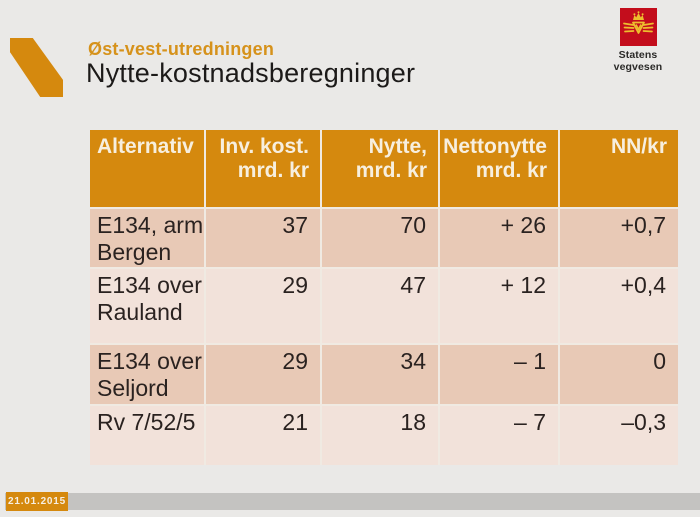 This screenshot has width=700, height=517. What do you see at coordinates (263, 435) in the screenshot?
I see `table-row-4-inv-kost: 21` at bounding box center [263, 435].